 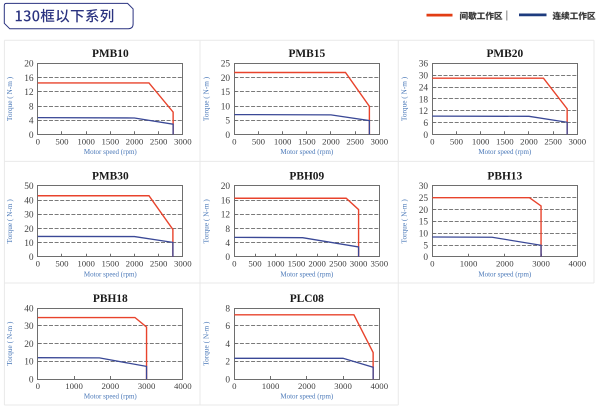 What do you see at coordinates (110, 177) in the screenshot?
I see `svg-text: PMB30` at bounding box center [110, 177].